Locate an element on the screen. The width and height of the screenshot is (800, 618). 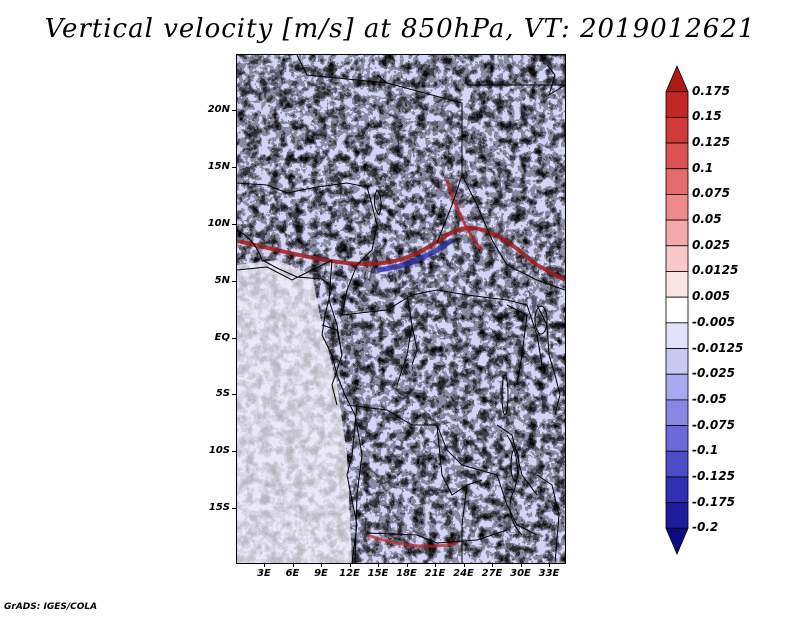
ascent-band-itcz is located at coordinates (401, 253).